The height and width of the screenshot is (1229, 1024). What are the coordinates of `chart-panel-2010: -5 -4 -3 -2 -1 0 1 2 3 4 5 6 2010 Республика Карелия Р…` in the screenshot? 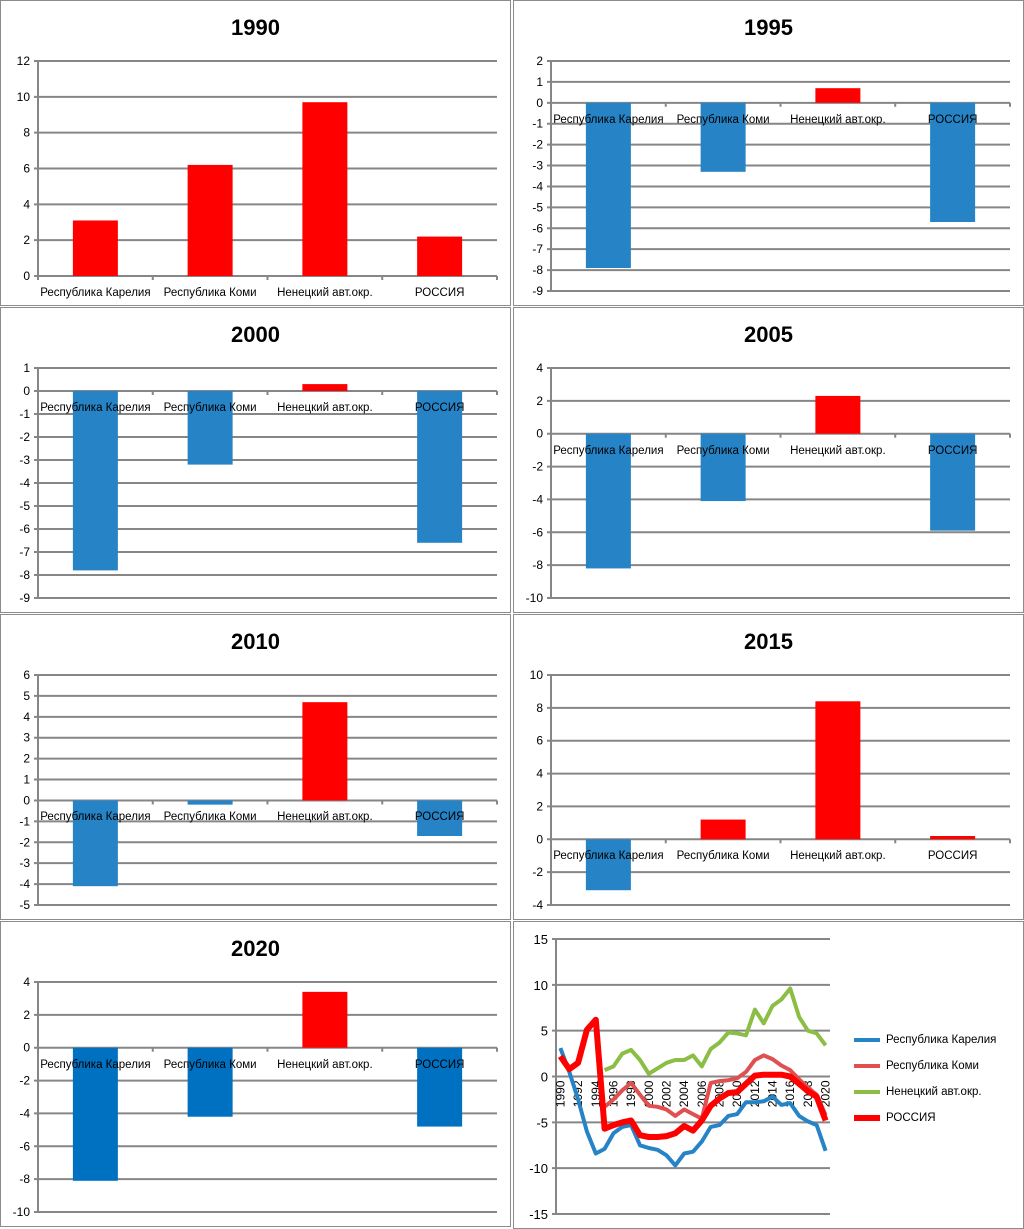 It's located at (255, 767).